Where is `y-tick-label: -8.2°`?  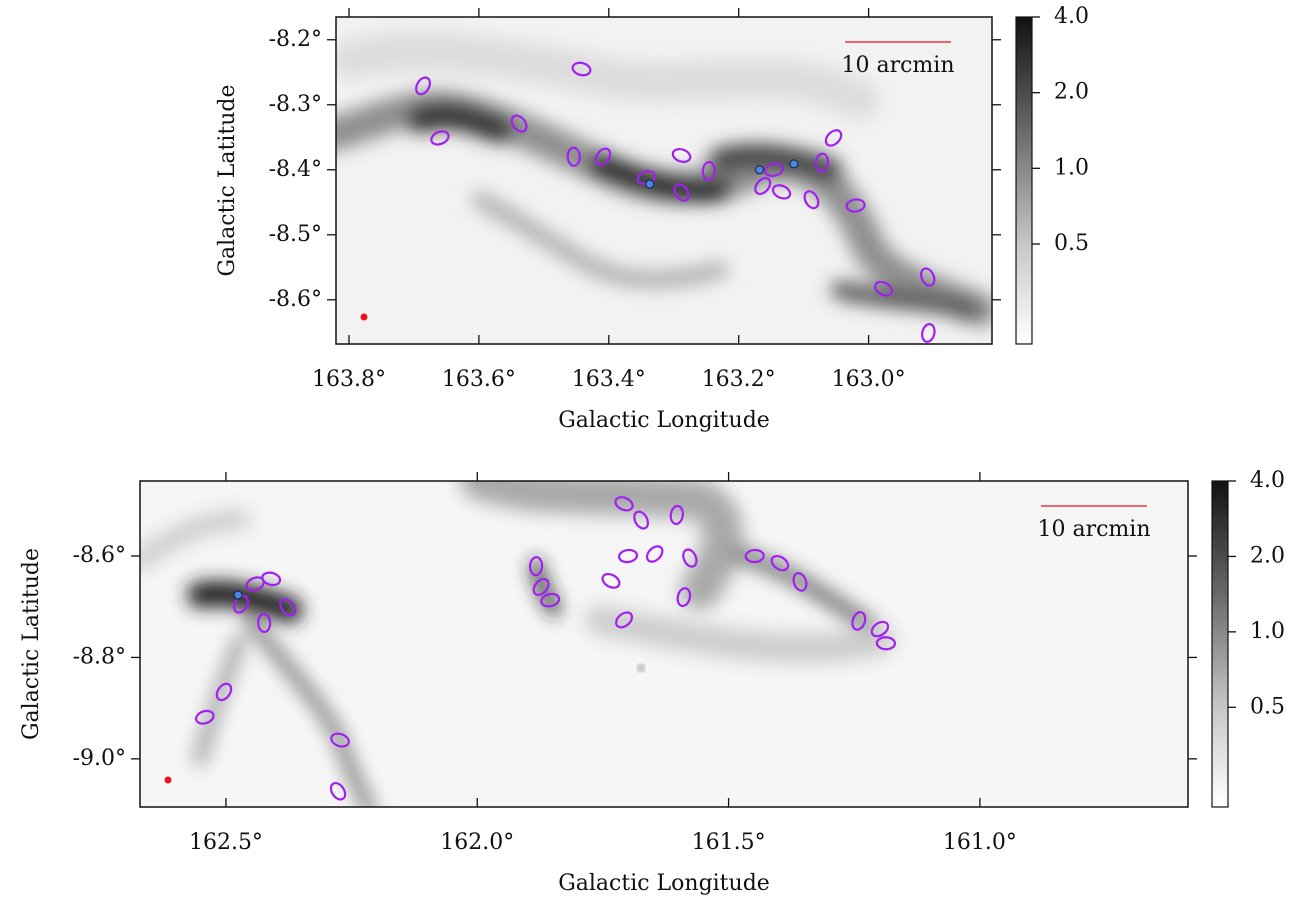 y-tick-label: -8.2° is located at coordinates (295, 39).